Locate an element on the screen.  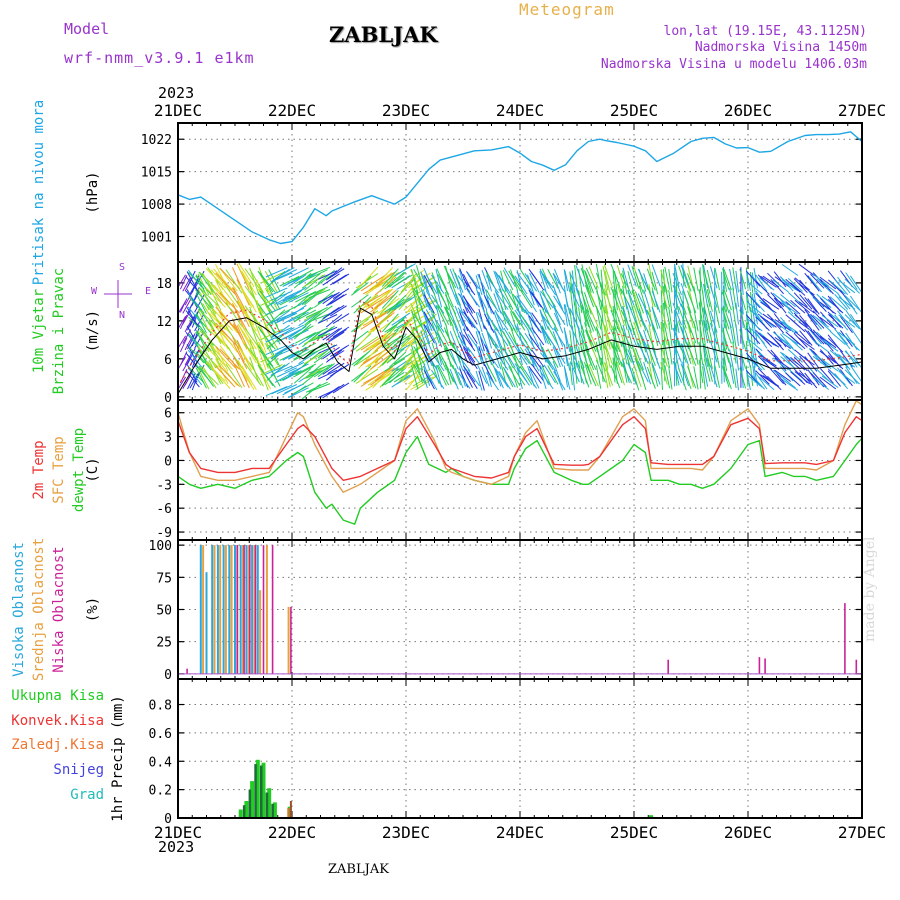
x-tick-label-top: 23DEC is located at coordinates (406, 110).